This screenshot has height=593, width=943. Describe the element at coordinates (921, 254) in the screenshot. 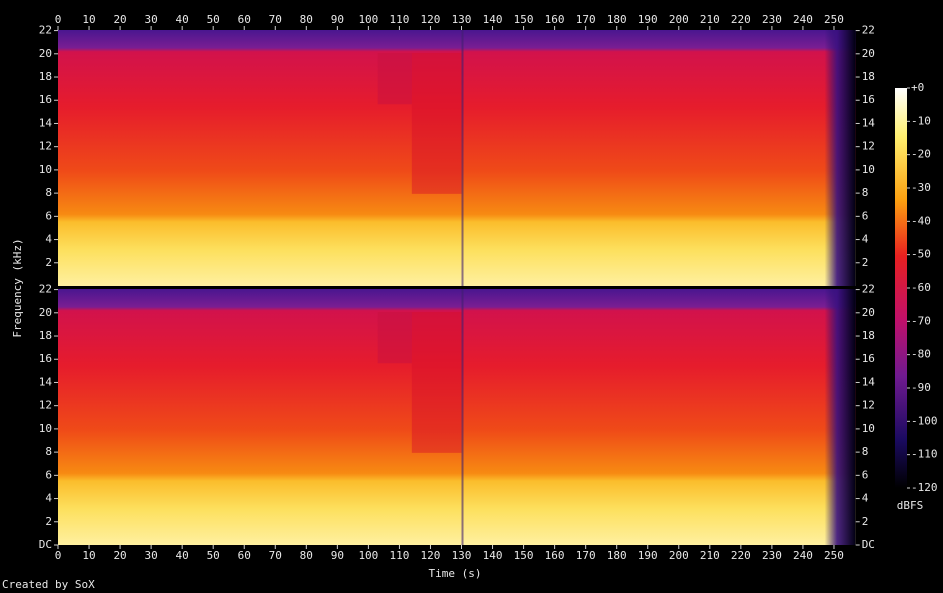

I see `colorbar-tick-label: -50` at that location.